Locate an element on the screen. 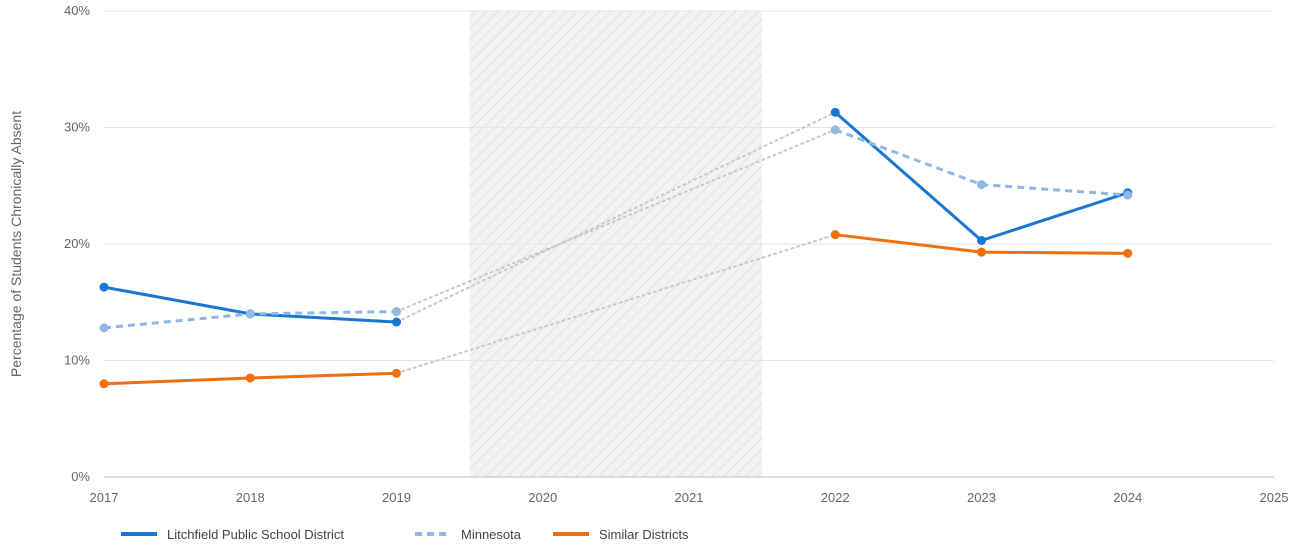 Image resolution: width=1304 pixels, height=546 pixels. y-tick-label: 40% is located at coordinates (77, 10).